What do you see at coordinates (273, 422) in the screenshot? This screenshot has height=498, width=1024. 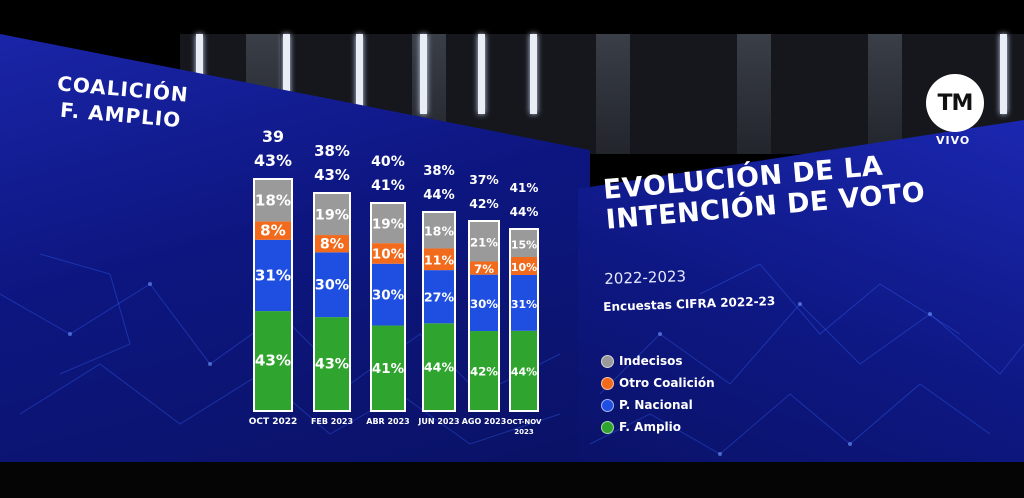 I see `category-tick-label: OCT 2022` at bounding box center [273, 422].